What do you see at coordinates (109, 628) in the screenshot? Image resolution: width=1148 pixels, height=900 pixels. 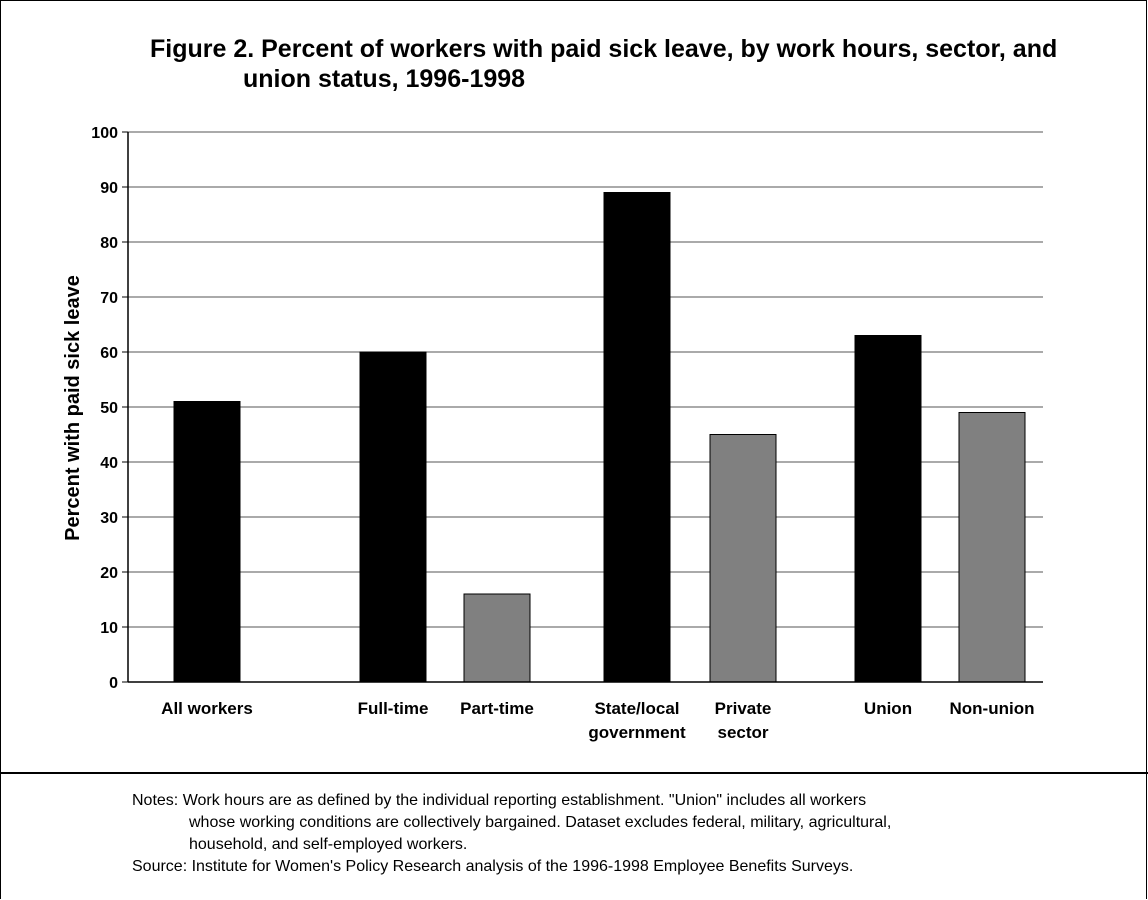 I see `y-tick-label: 10` at bounding box center [109, 628].